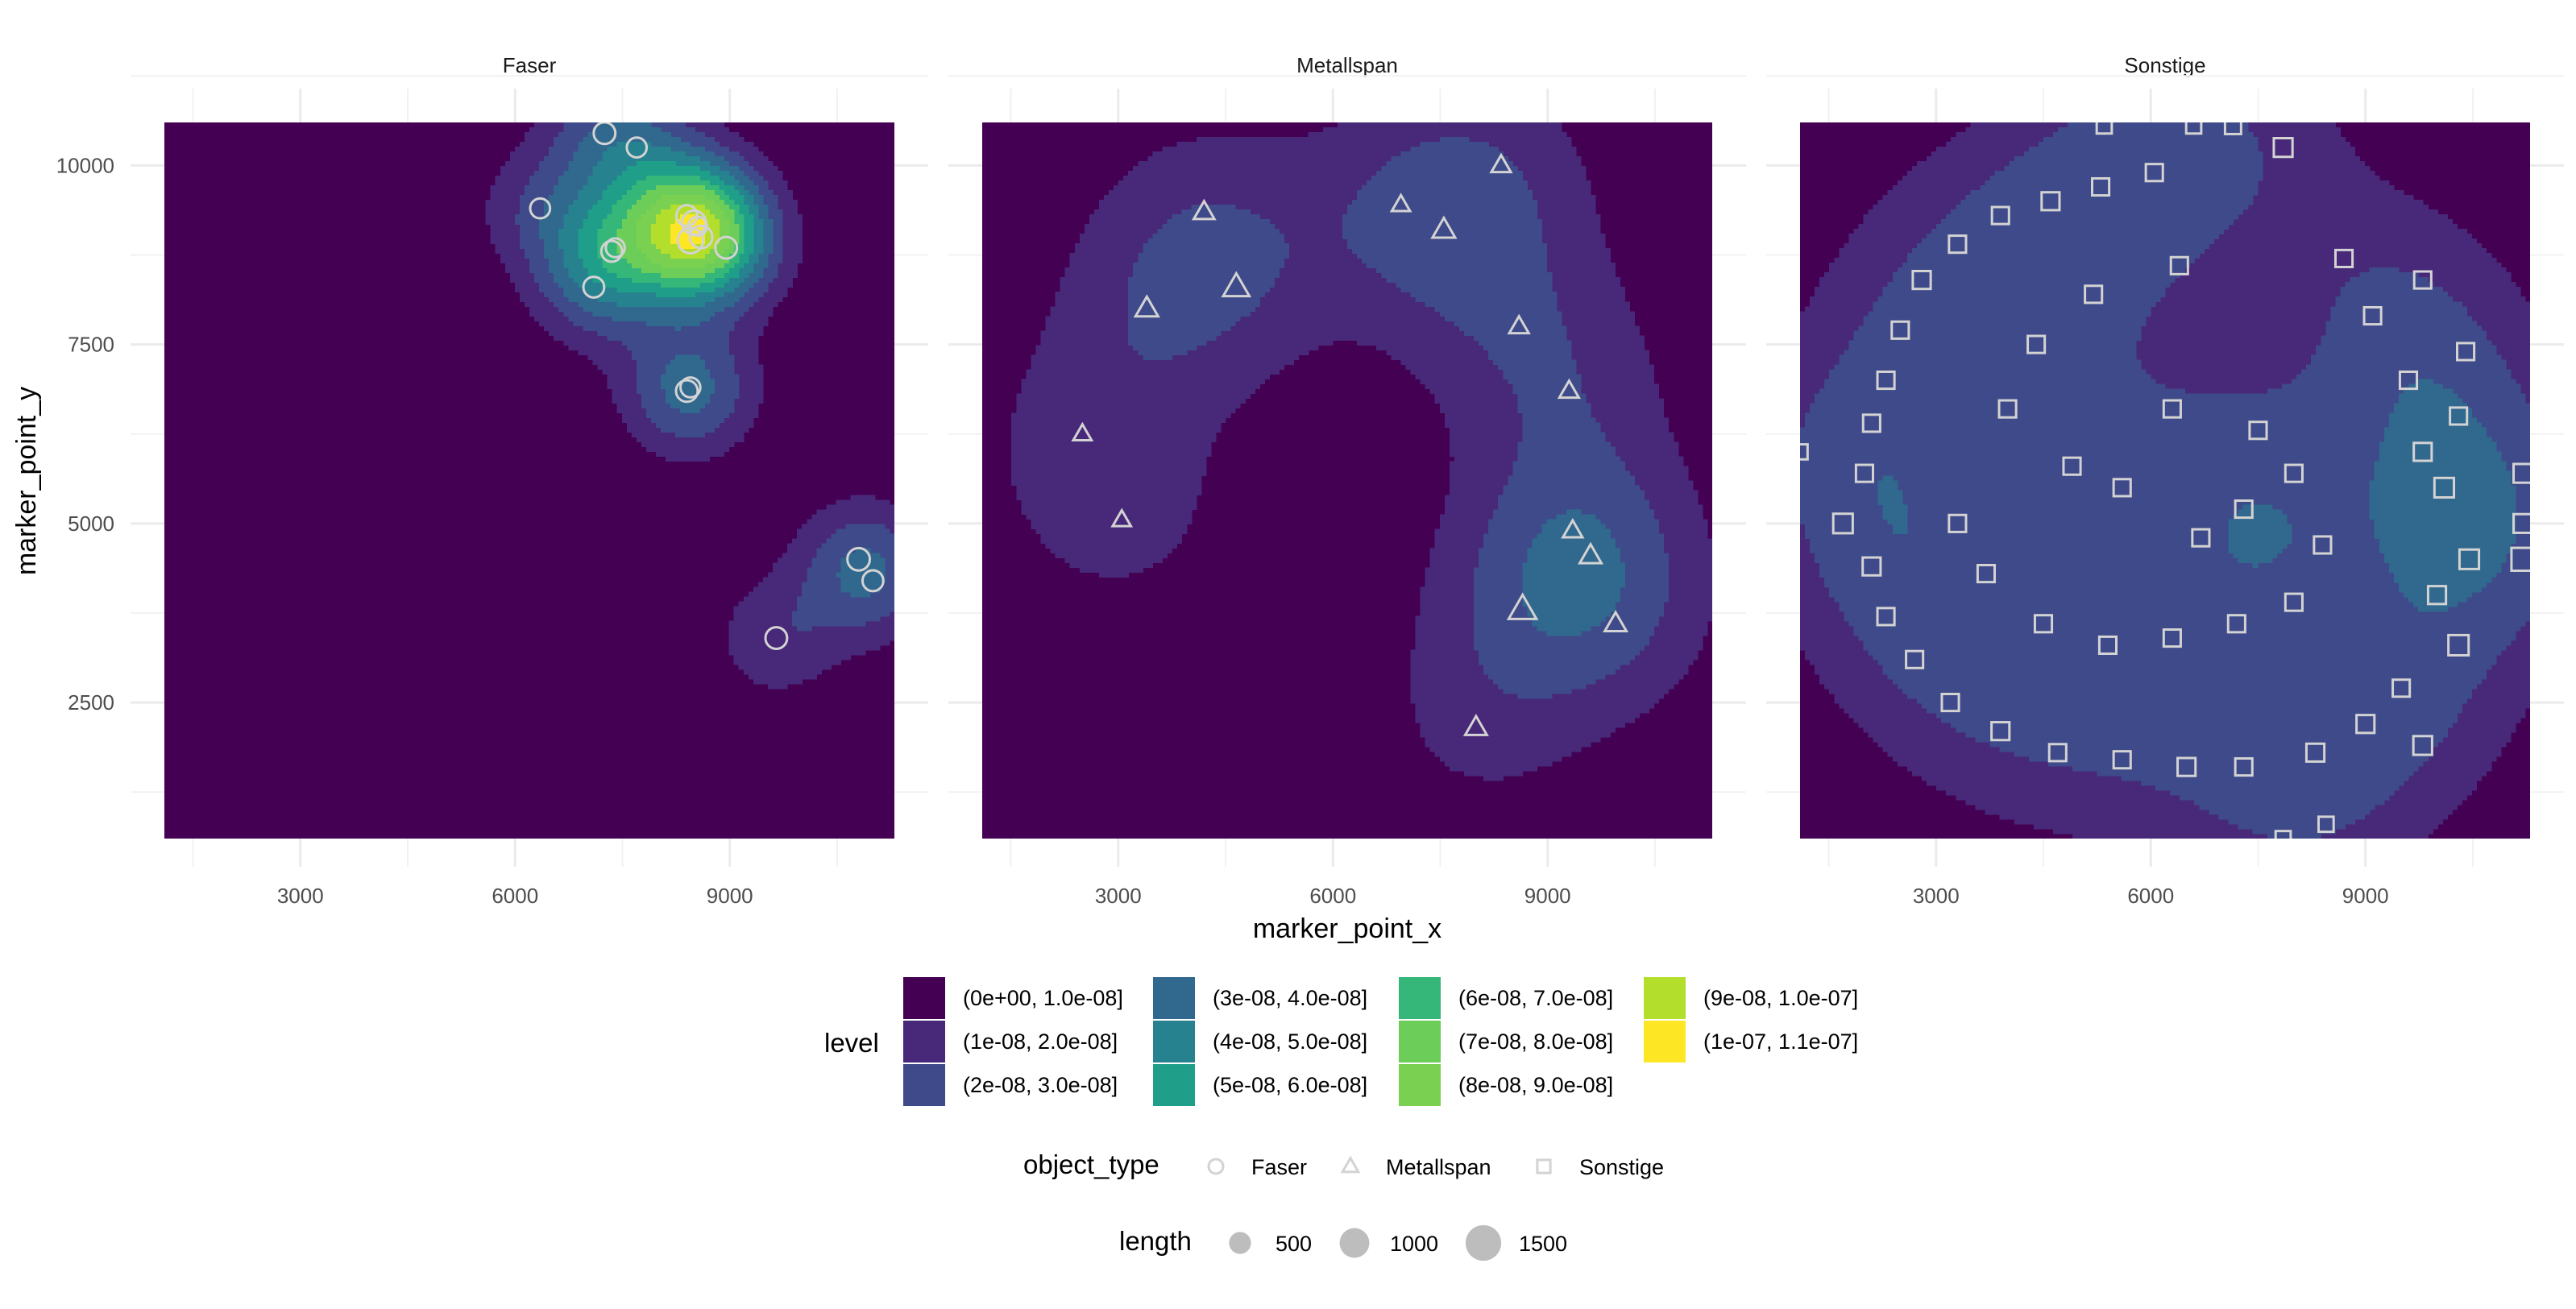 This screenshot has height=1309, width=2576. Describe the element at coordinates (1543, 1244) in the screenshot. I see `legend-length-label: 1500` at that location.